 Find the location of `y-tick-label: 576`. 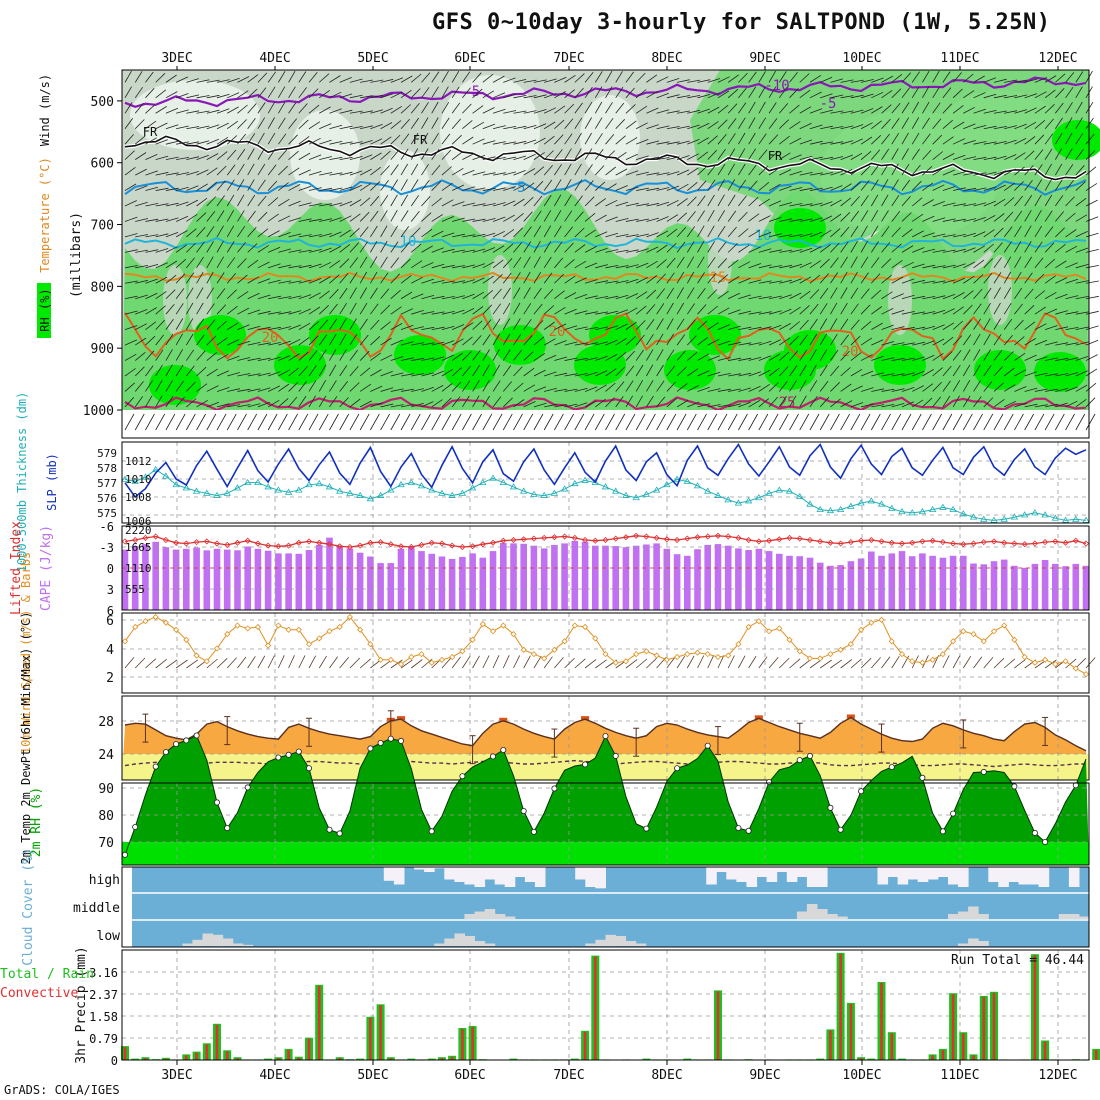

y-tick-label: 576 is located at coordinates (107, 498).